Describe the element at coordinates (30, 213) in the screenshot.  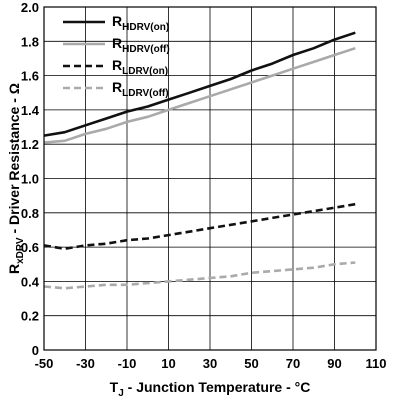
I see `y-tick-label: 0.8` at that location.